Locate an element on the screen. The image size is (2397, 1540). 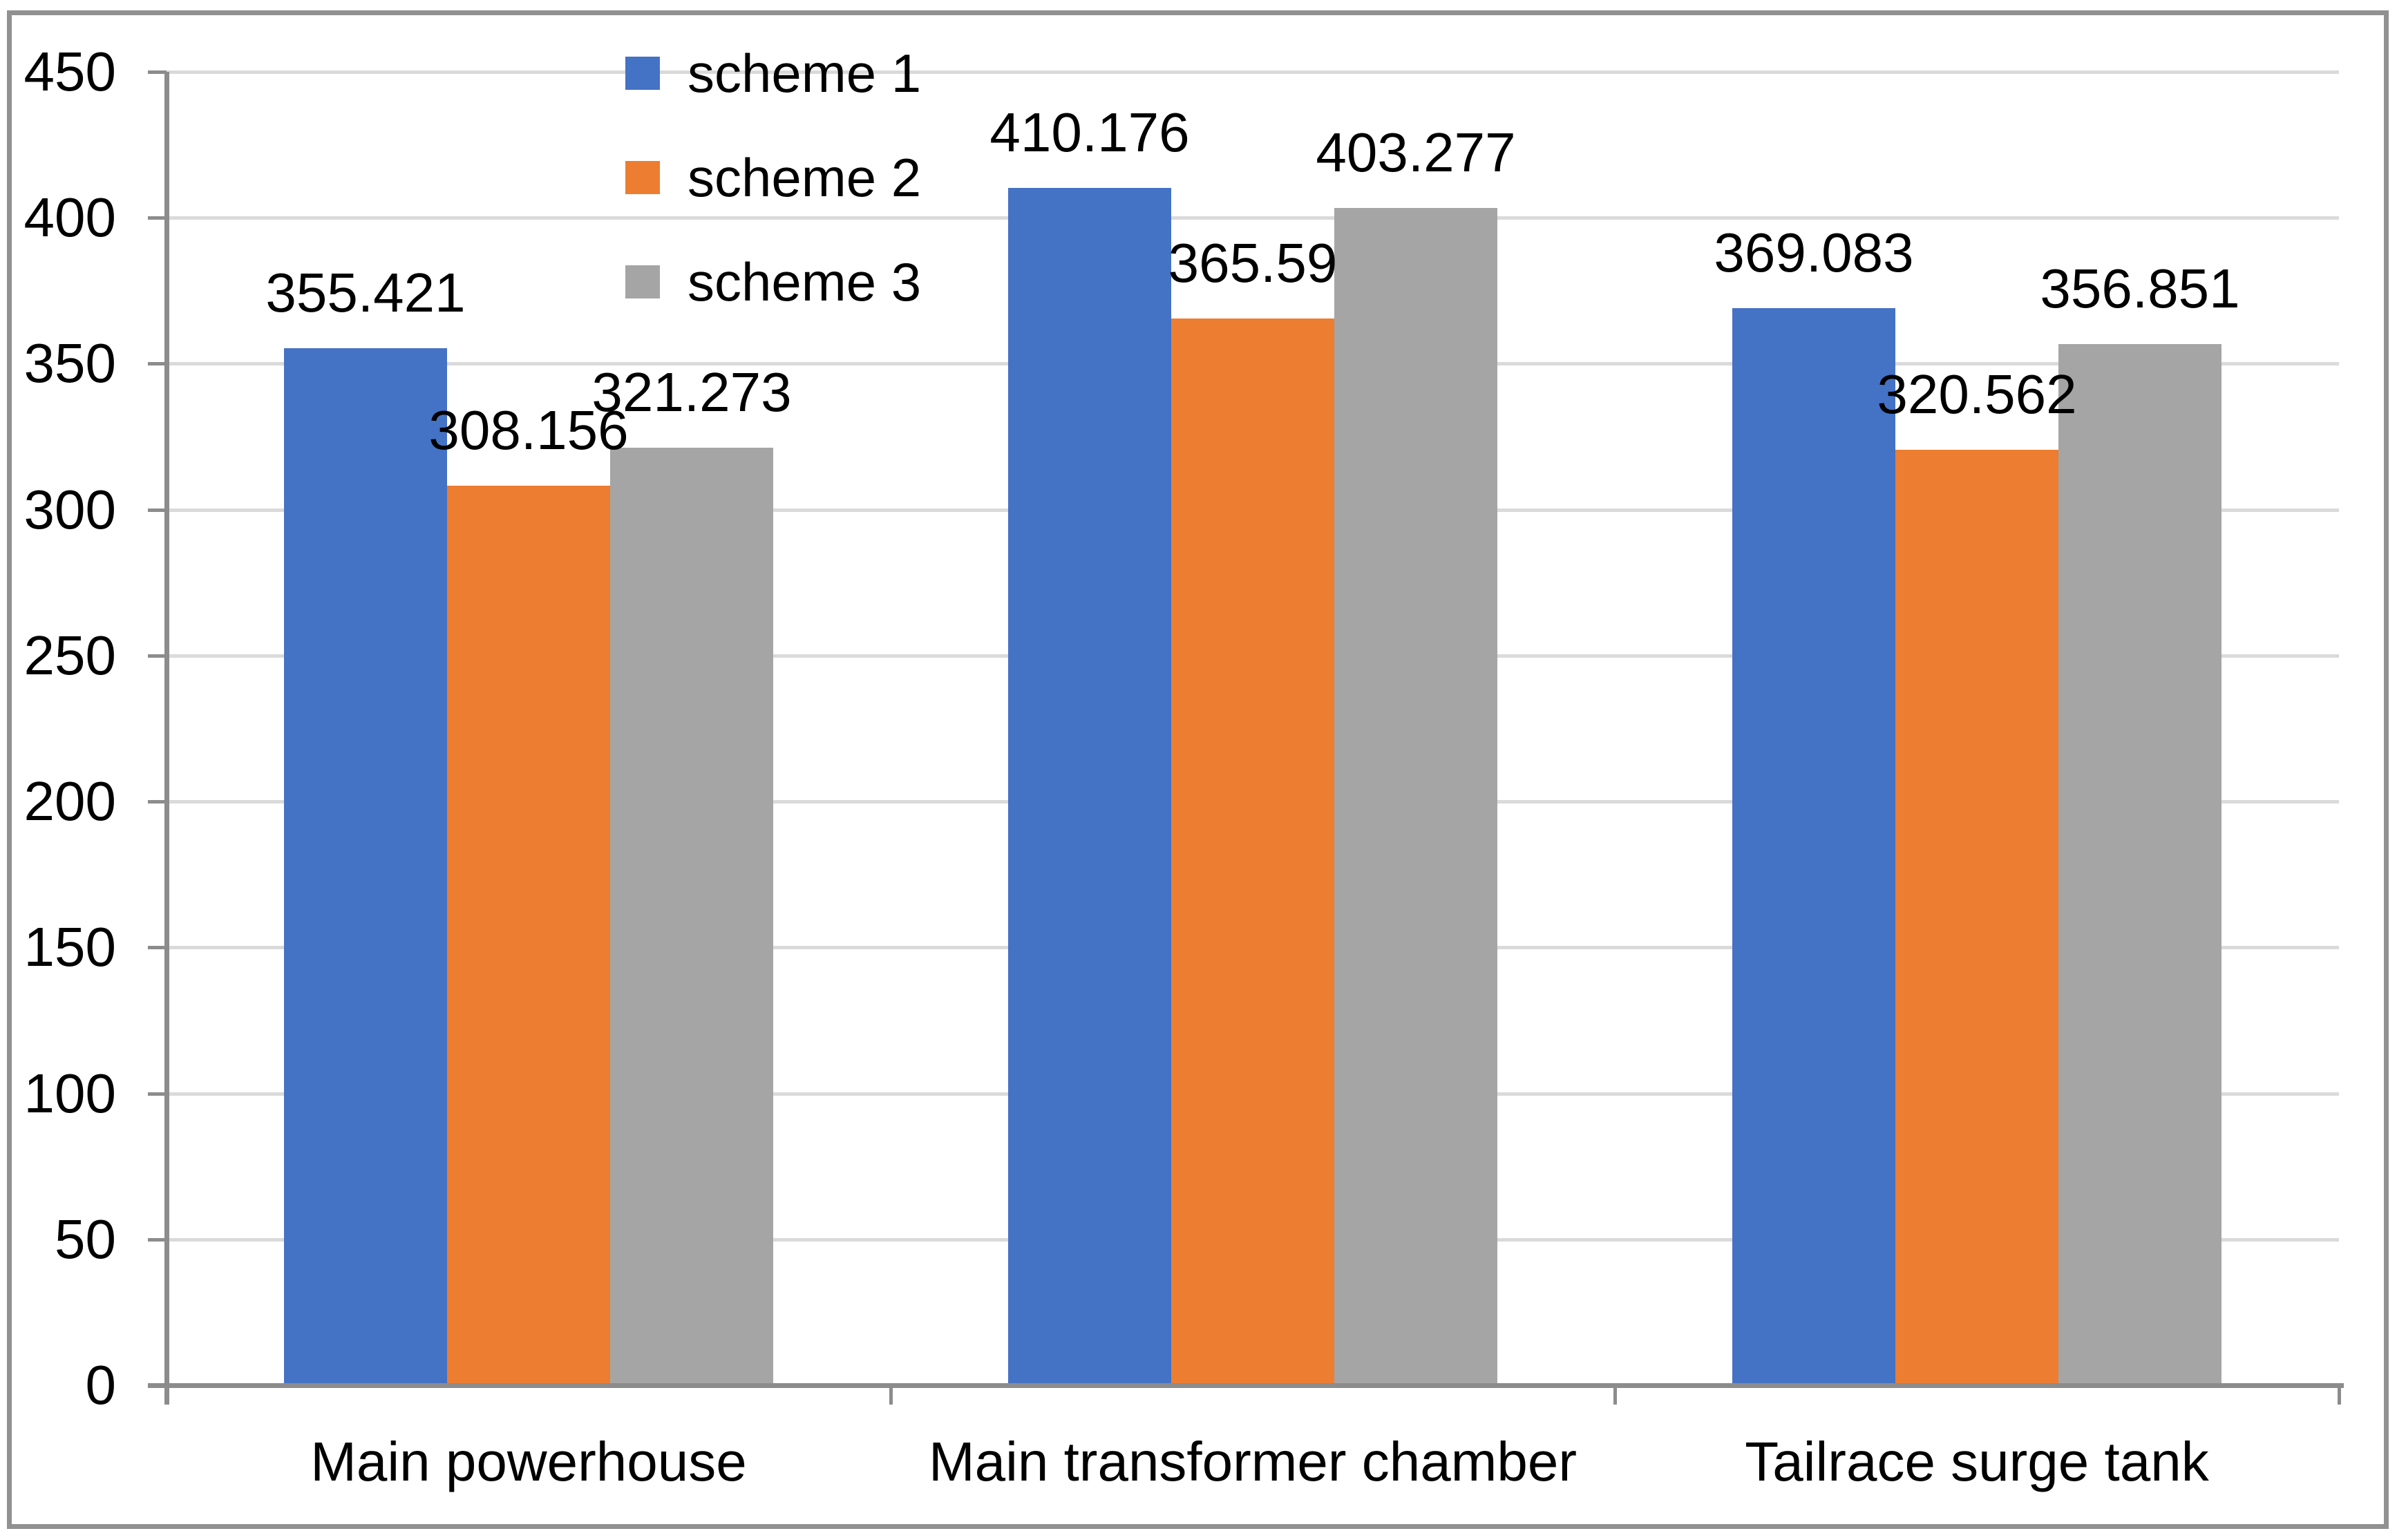
x-axis-category-label: Tailrace surge tank is located at coordinates (1977, 1462).